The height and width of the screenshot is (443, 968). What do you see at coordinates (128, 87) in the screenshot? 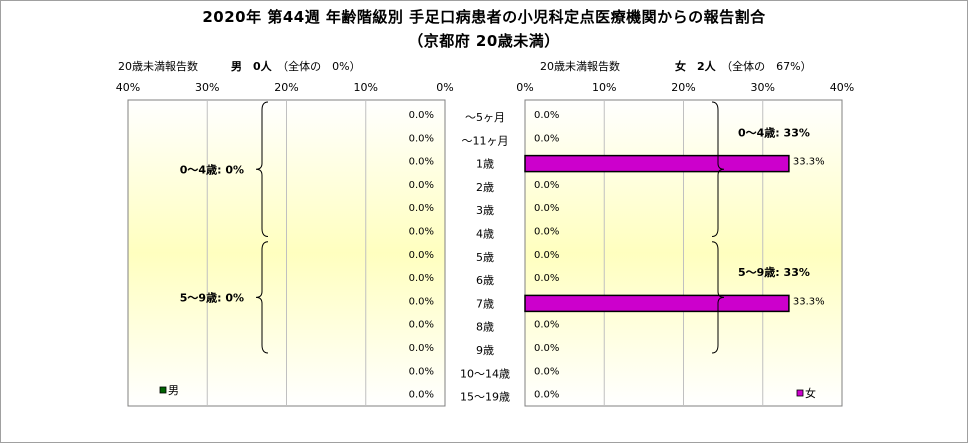
I see `left-tick-label: 40%` at bounding box center [128, 87].